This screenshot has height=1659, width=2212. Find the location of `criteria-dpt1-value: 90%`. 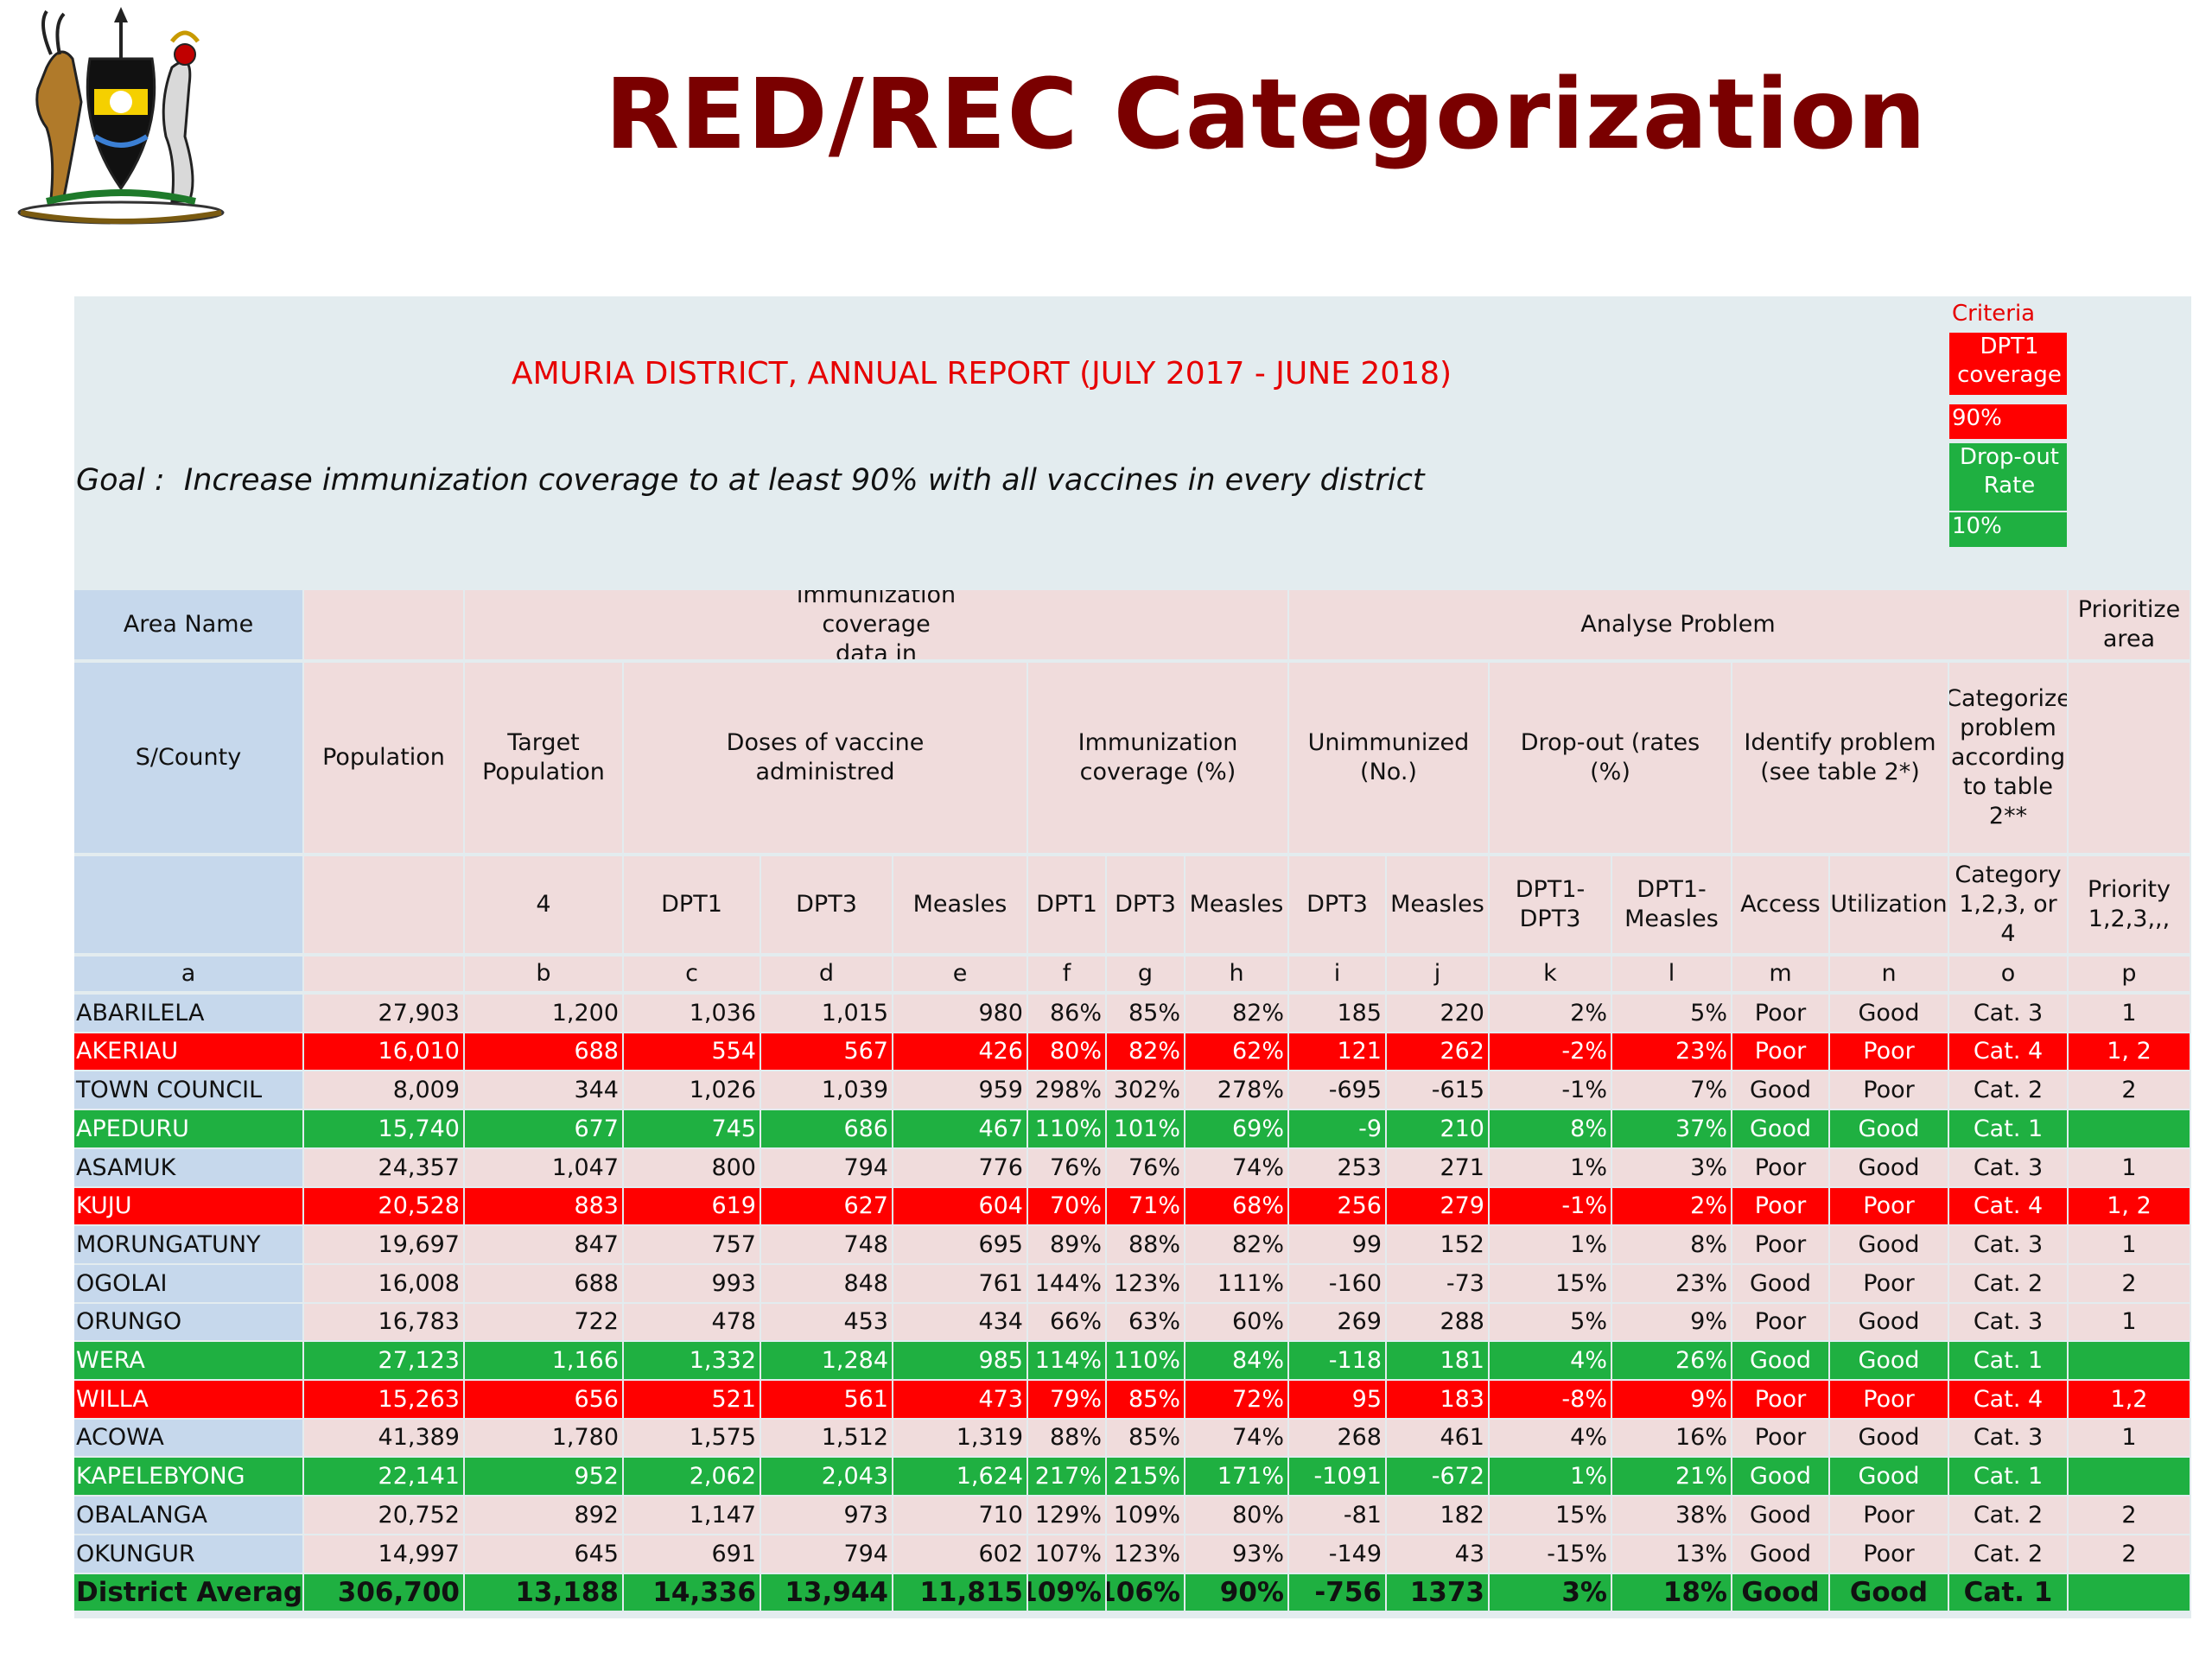

criteria-dpt1-value: 90% is located at coordinates (2008, 421).